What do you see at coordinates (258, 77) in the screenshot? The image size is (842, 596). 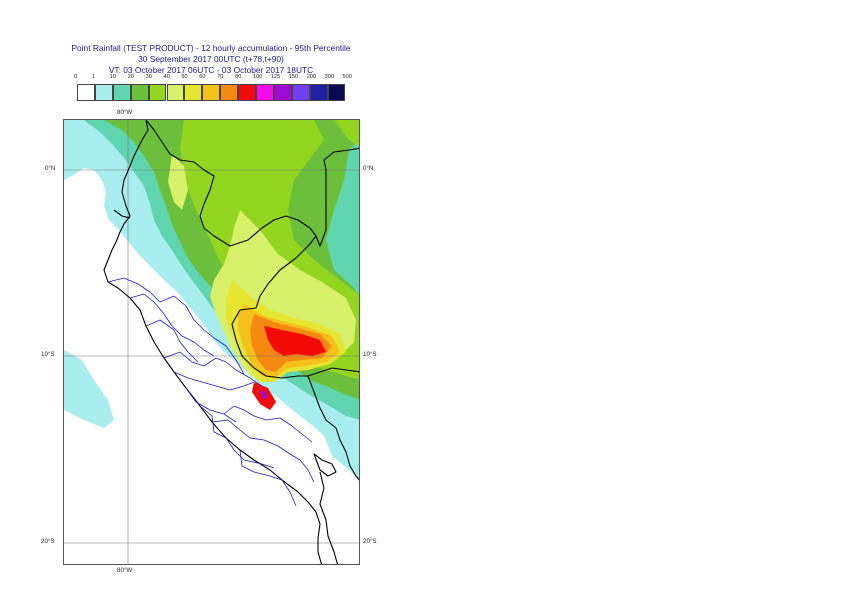 I see `legend-threshold-label: 100` at bounding box center [258, 77].